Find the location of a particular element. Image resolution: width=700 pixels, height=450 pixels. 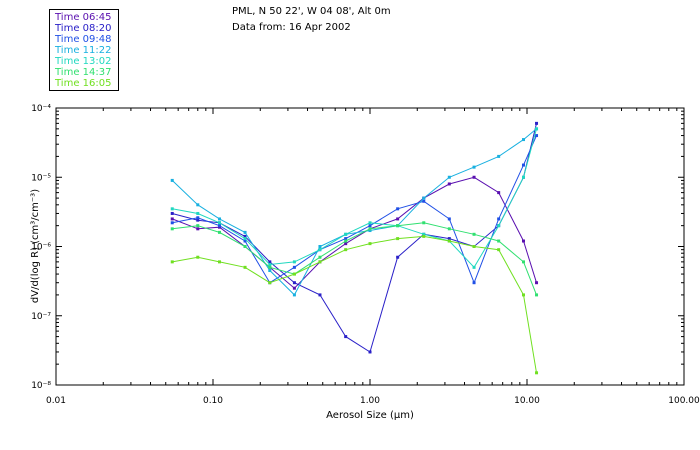

x-tick-label: 0.10 is located at coordinates (213, 401).